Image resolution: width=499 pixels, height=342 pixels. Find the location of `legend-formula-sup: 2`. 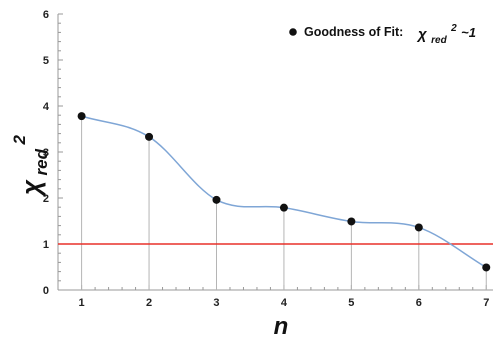

legend-formula-sup: 2 is located at coordinates (453, 28).